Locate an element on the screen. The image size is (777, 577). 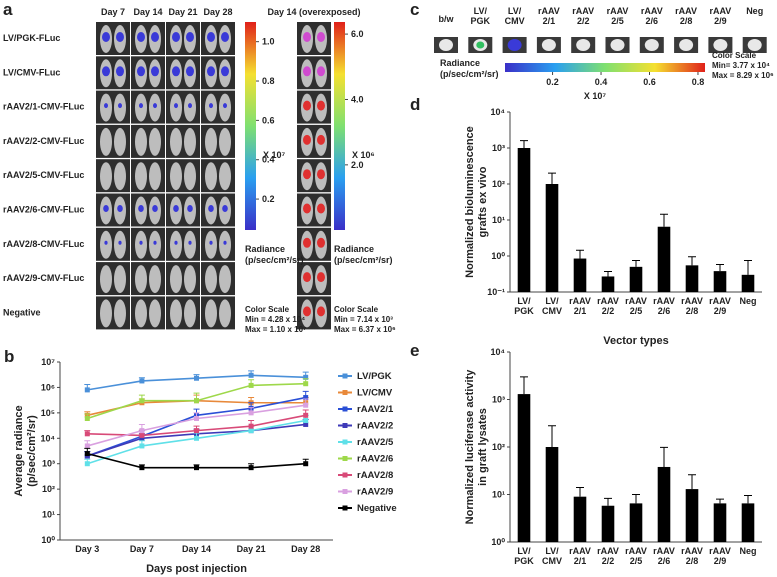
x-tick-label: LV/PGK is located at coordinates (524, 306).